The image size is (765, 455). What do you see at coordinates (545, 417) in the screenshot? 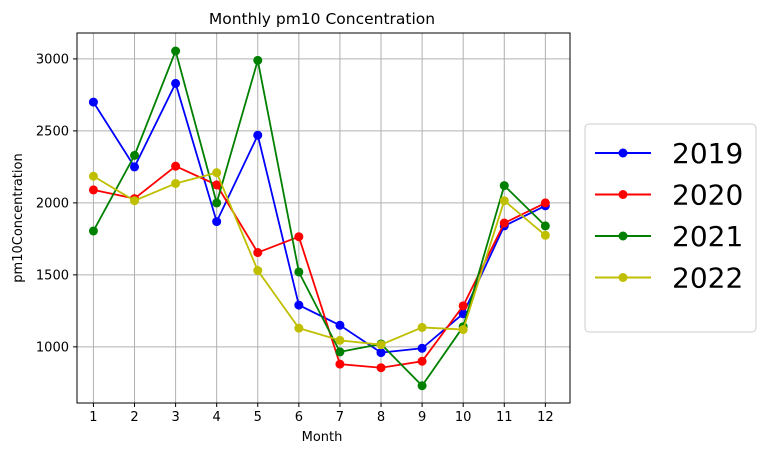
I see `x-tick-label: 12` at bounding box center [545, 417].